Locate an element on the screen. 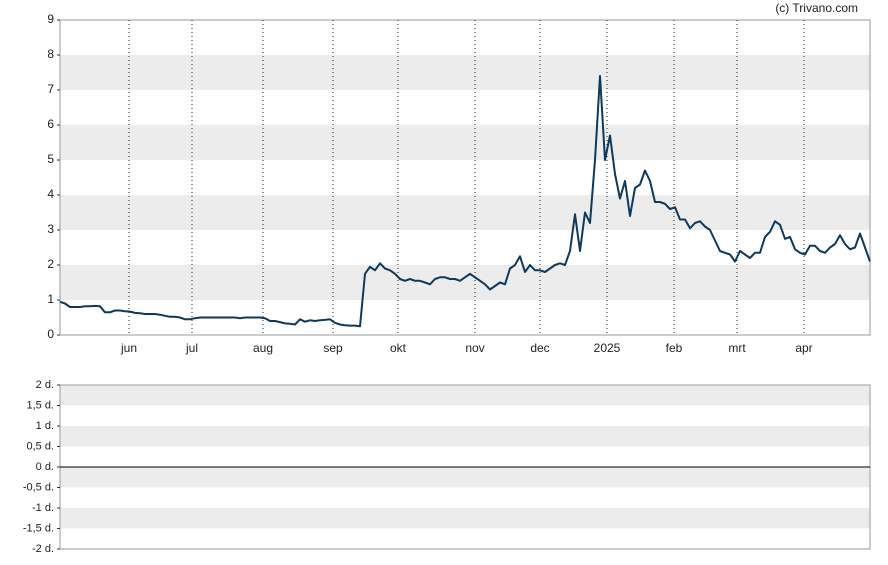 This screenshot has width=888, height=565. y-tick-label: 0 d. is located at coordinates (45, 467).